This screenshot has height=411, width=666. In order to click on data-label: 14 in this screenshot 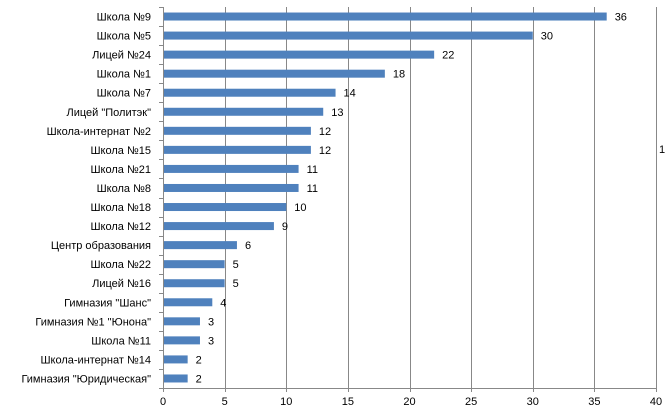, I will do `click(350, 94)`.